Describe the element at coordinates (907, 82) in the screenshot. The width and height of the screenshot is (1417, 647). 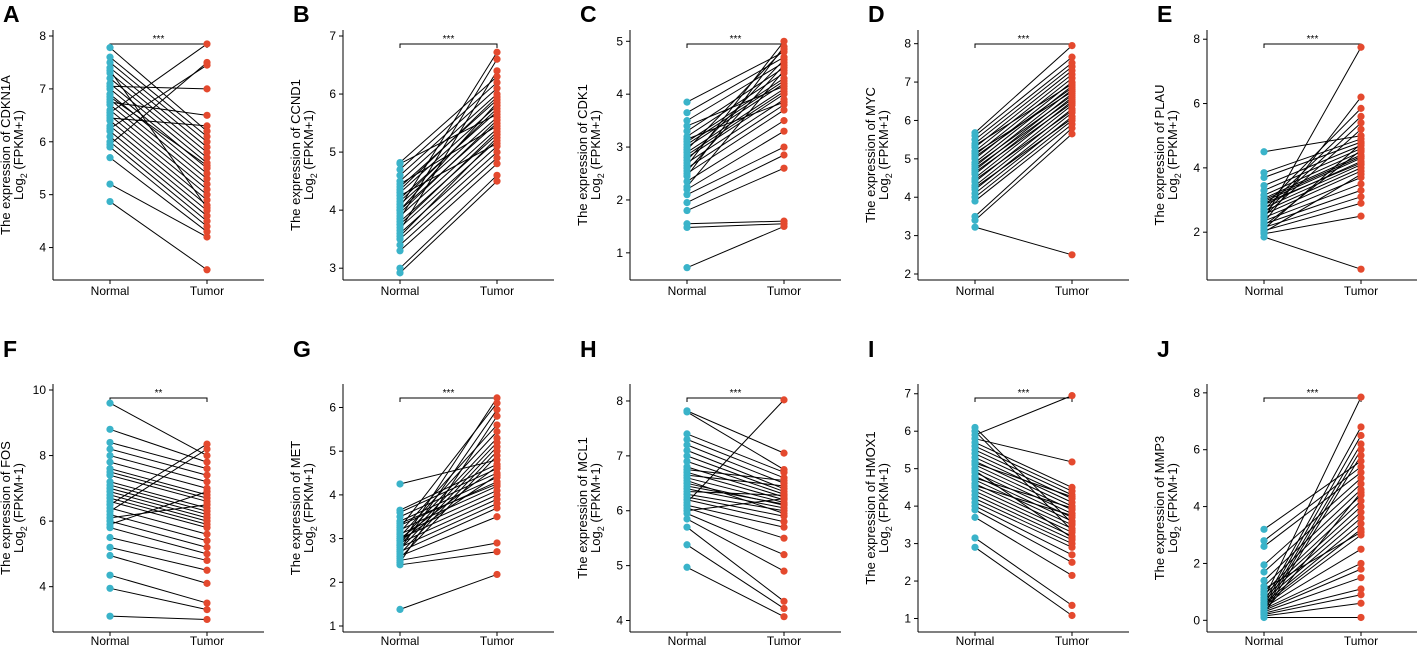
I see `y-tick-label: 7` at that location.